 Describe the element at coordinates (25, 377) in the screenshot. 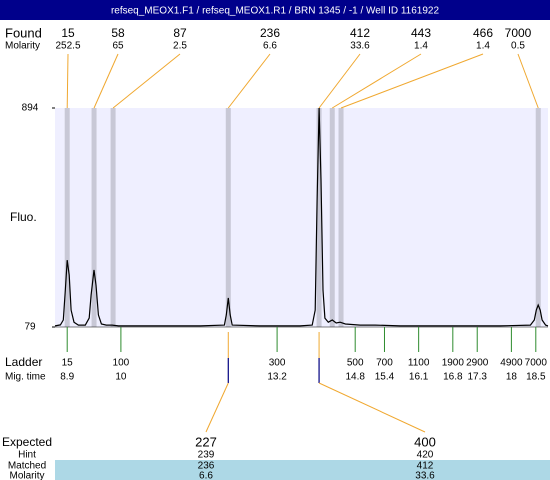

I see `mig-time-label: Mig. time` at that location.